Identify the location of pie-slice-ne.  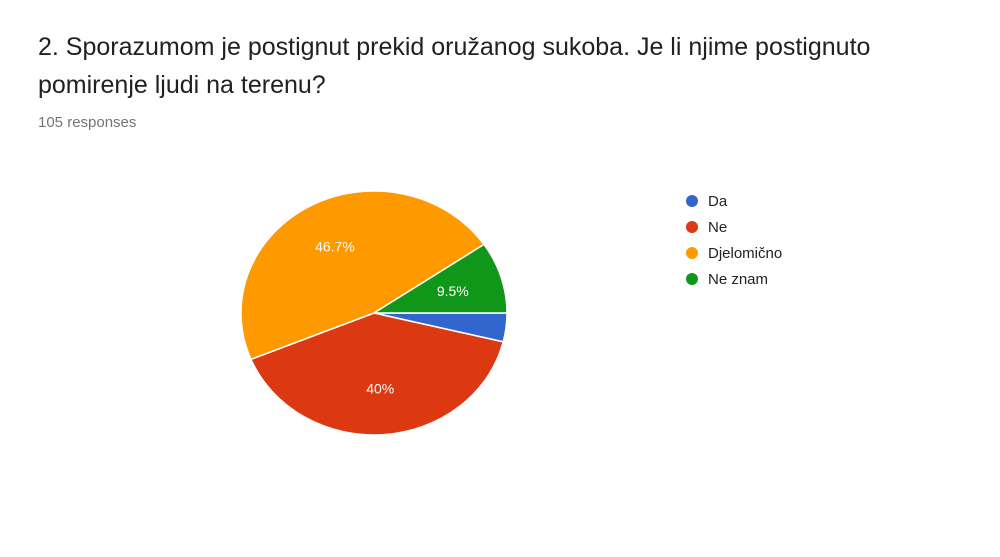
(377, 374).